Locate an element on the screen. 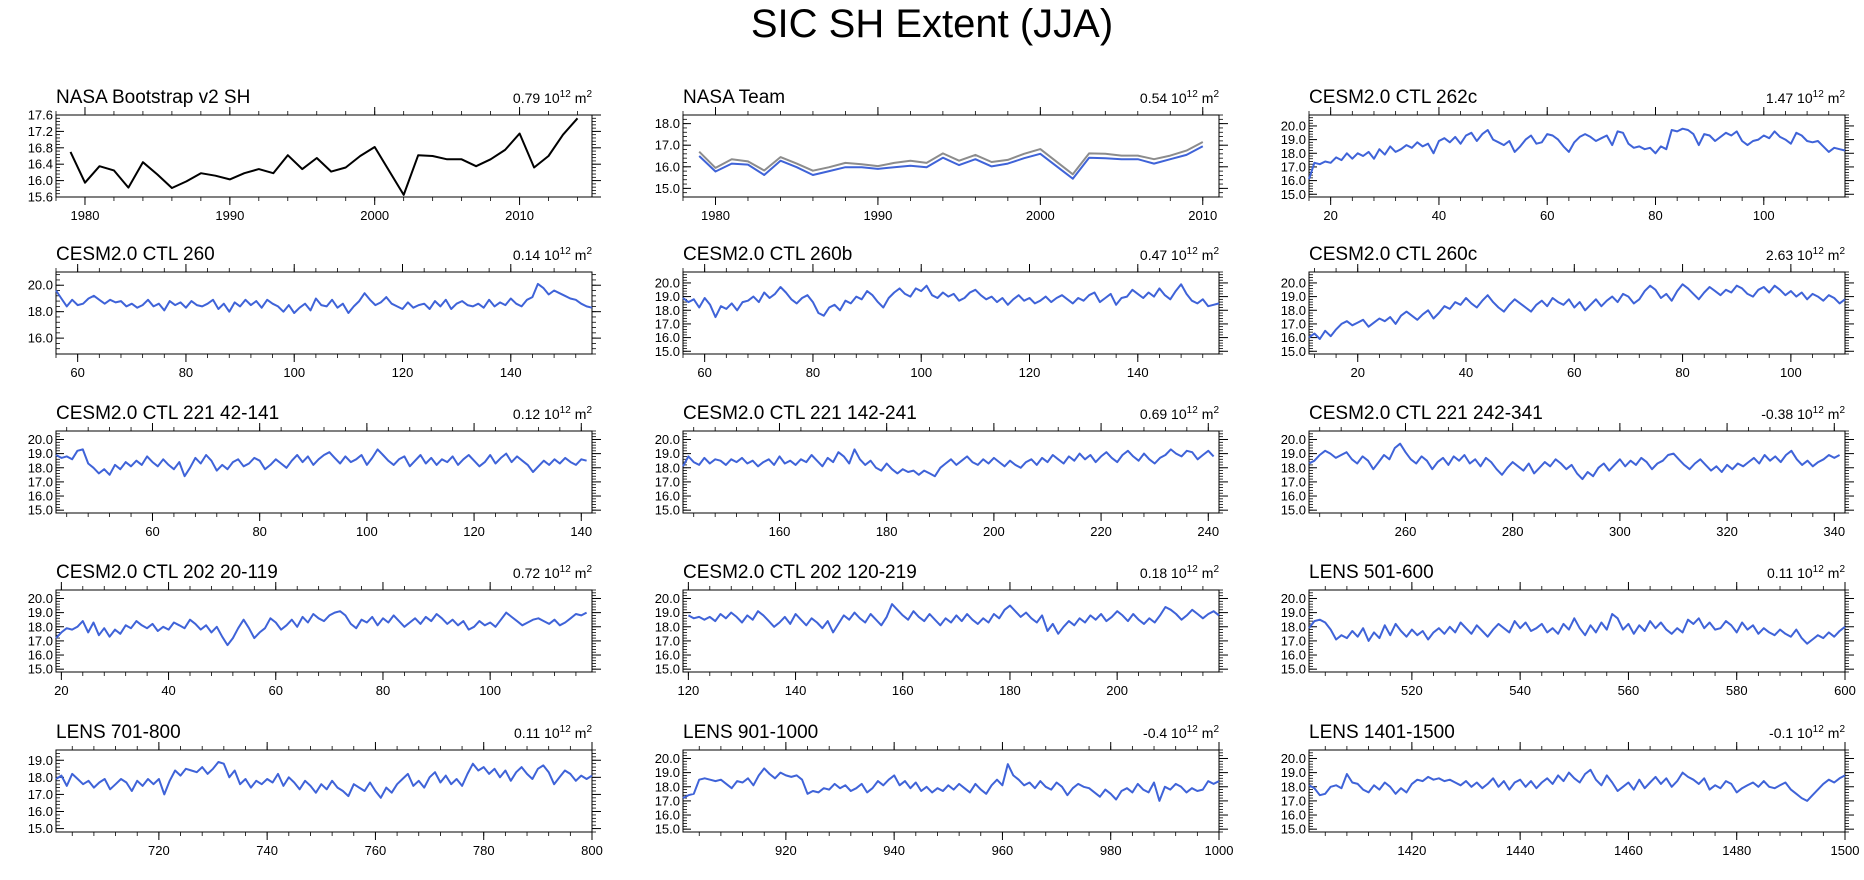 The height and width of the screenshot is (880, 1864). panel-title: LENS 701-800 is located at coordinates (118, 732).